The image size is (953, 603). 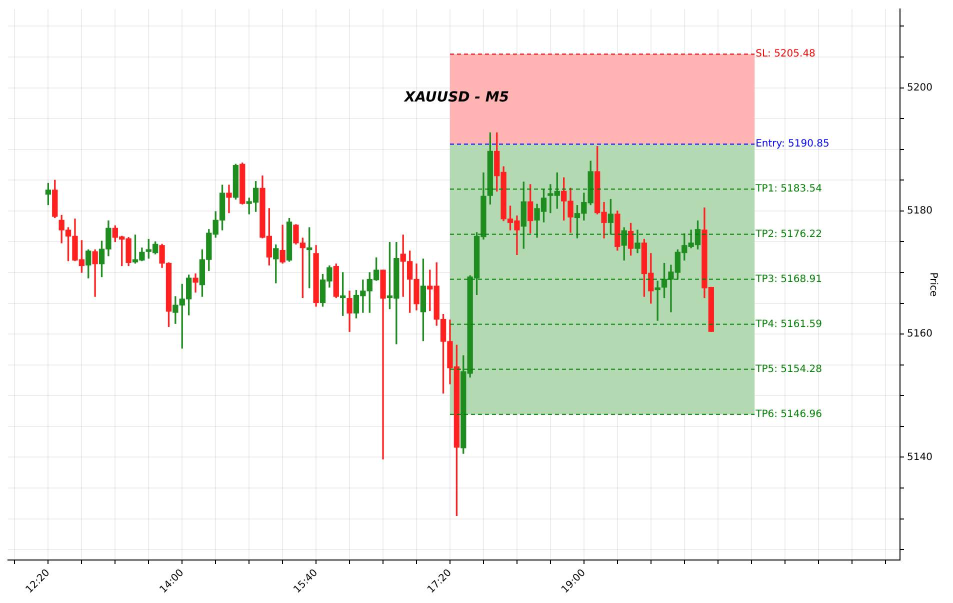 I want to click on ref-line-label: TP4: 5161.59, so click(x=788, y=324).